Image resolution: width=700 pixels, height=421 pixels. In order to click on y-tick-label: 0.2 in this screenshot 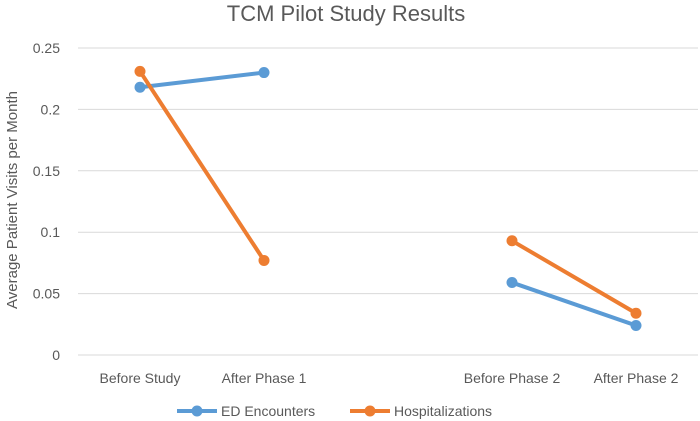, I will do `click(51, 109)`.